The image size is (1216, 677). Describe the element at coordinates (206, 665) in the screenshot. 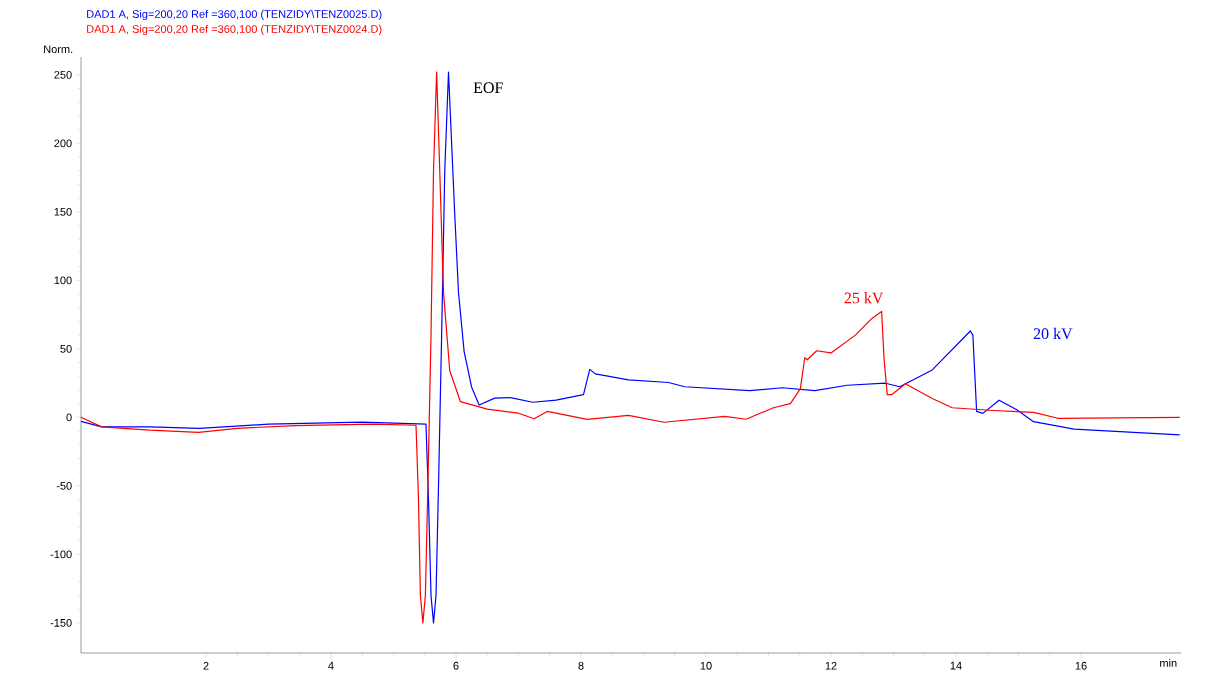

I see `x-tick-label: 2` at that location.